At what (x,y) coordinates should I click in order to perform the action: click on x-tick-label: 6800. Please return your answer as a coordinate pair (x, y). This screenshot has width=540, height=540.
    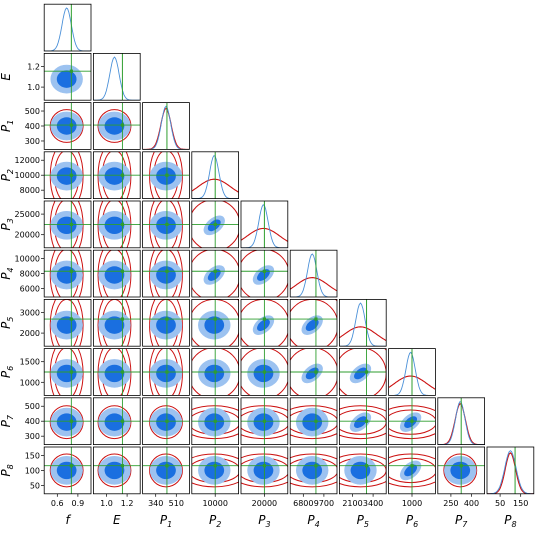
    Looking at the image, I should click on (303, 503).